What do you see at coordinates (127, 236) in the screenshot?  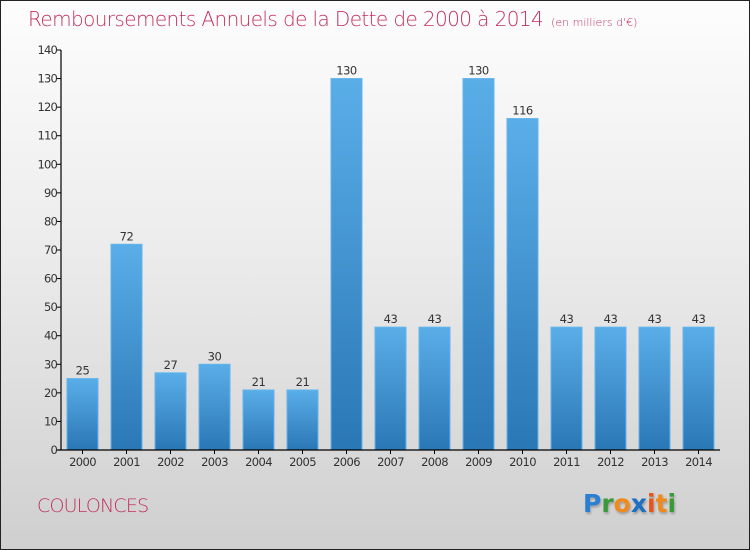 I see `data-label-2001: 72` at bounding box center [127, 236].